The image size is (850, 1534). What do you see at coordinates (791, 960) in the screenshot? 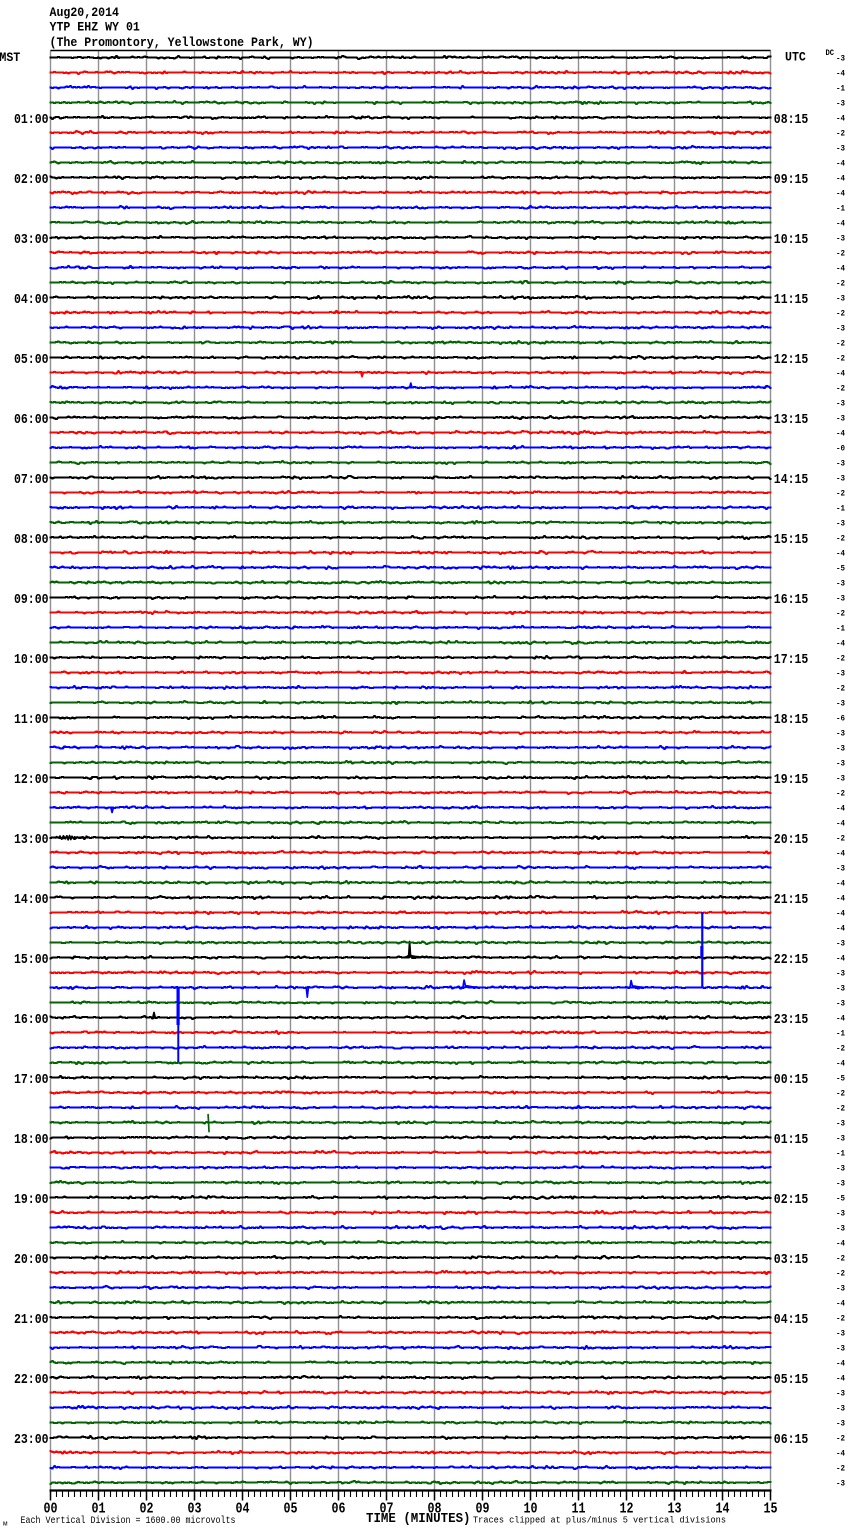
I see `svg-text: 22:15` at bounding box center [791, 960].